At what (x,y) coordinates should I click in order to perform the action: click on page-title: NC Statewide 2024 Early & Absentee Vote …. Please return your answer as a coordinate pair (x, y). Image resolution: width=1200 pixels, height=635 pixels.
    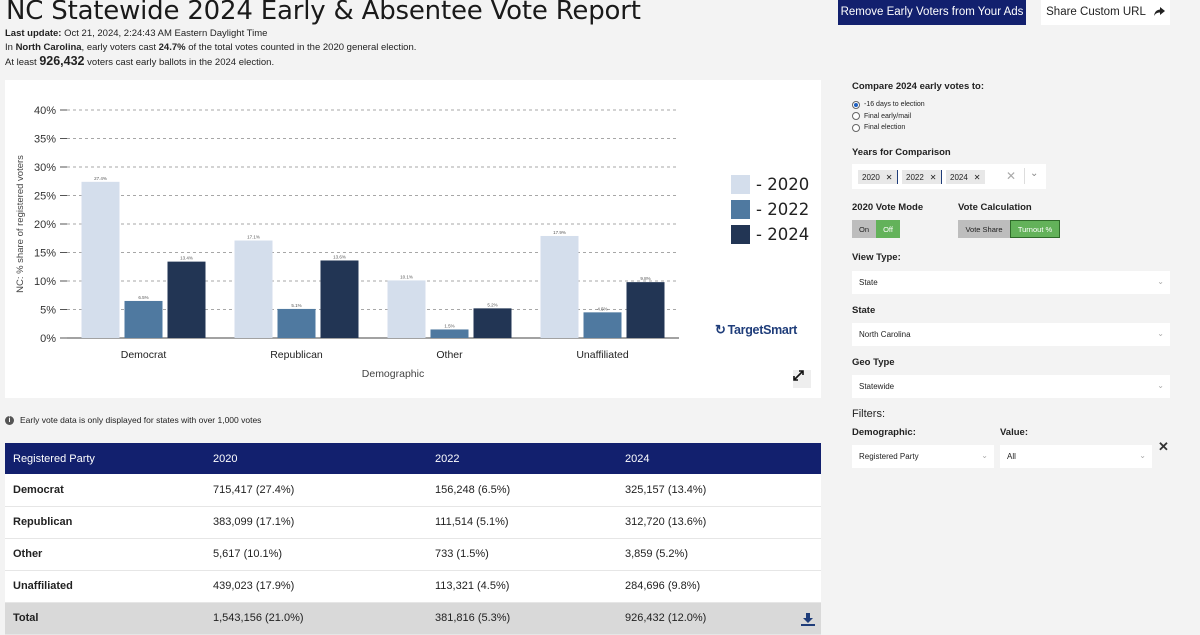
    Looking at the image, I should click on (323, 13).